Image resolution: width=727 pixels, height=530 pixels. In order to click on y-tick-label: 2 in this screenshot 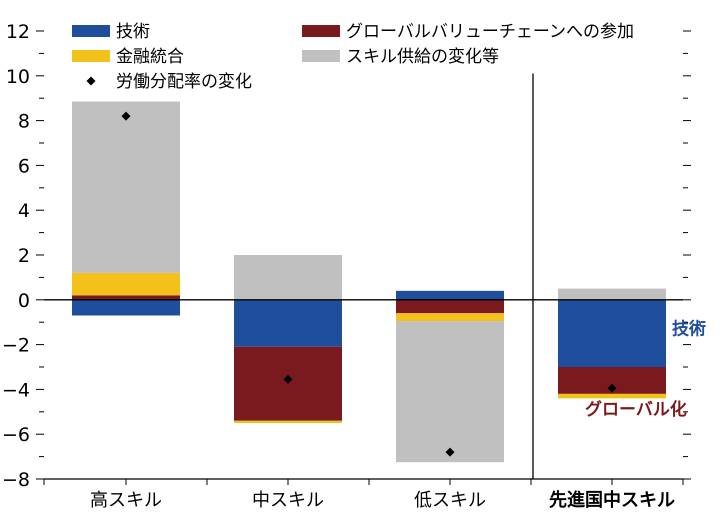, I will do `click(24, 256)`.